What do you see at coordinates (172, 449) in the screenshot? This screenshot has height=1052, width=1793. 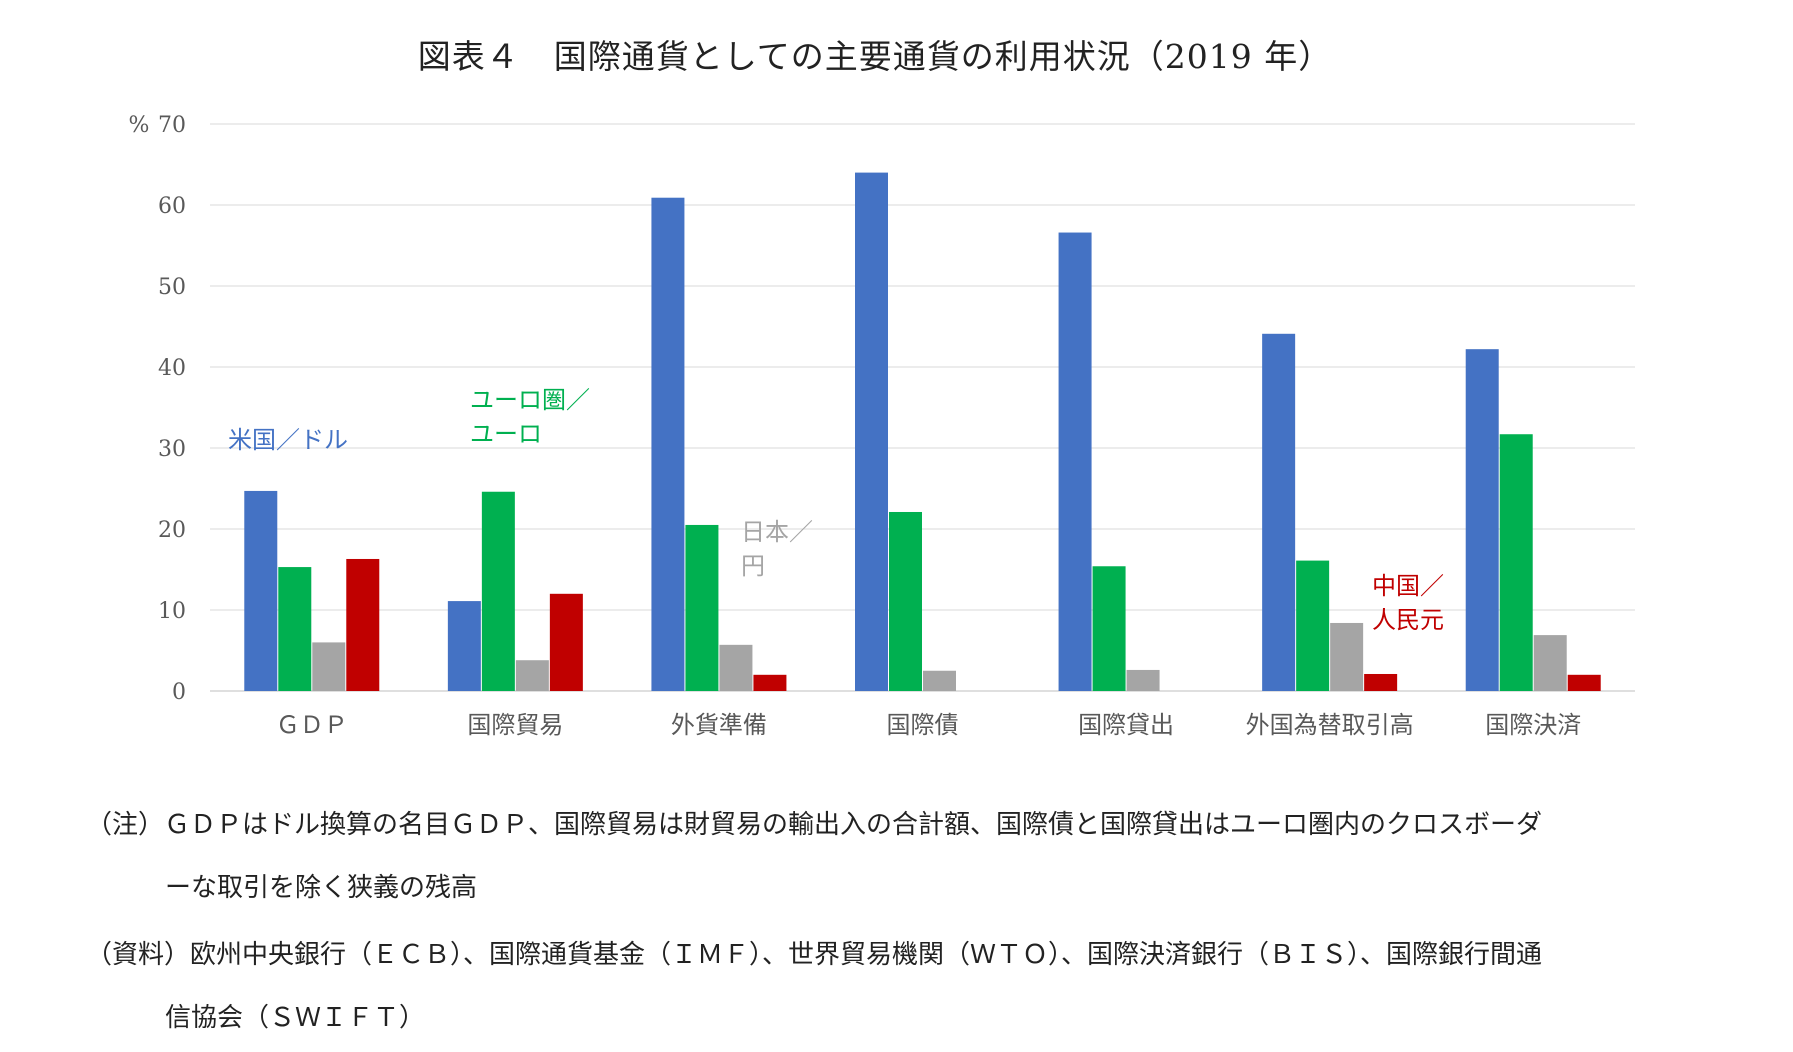 I see `y-tick-label: 30` at bounding box center [172, 449].